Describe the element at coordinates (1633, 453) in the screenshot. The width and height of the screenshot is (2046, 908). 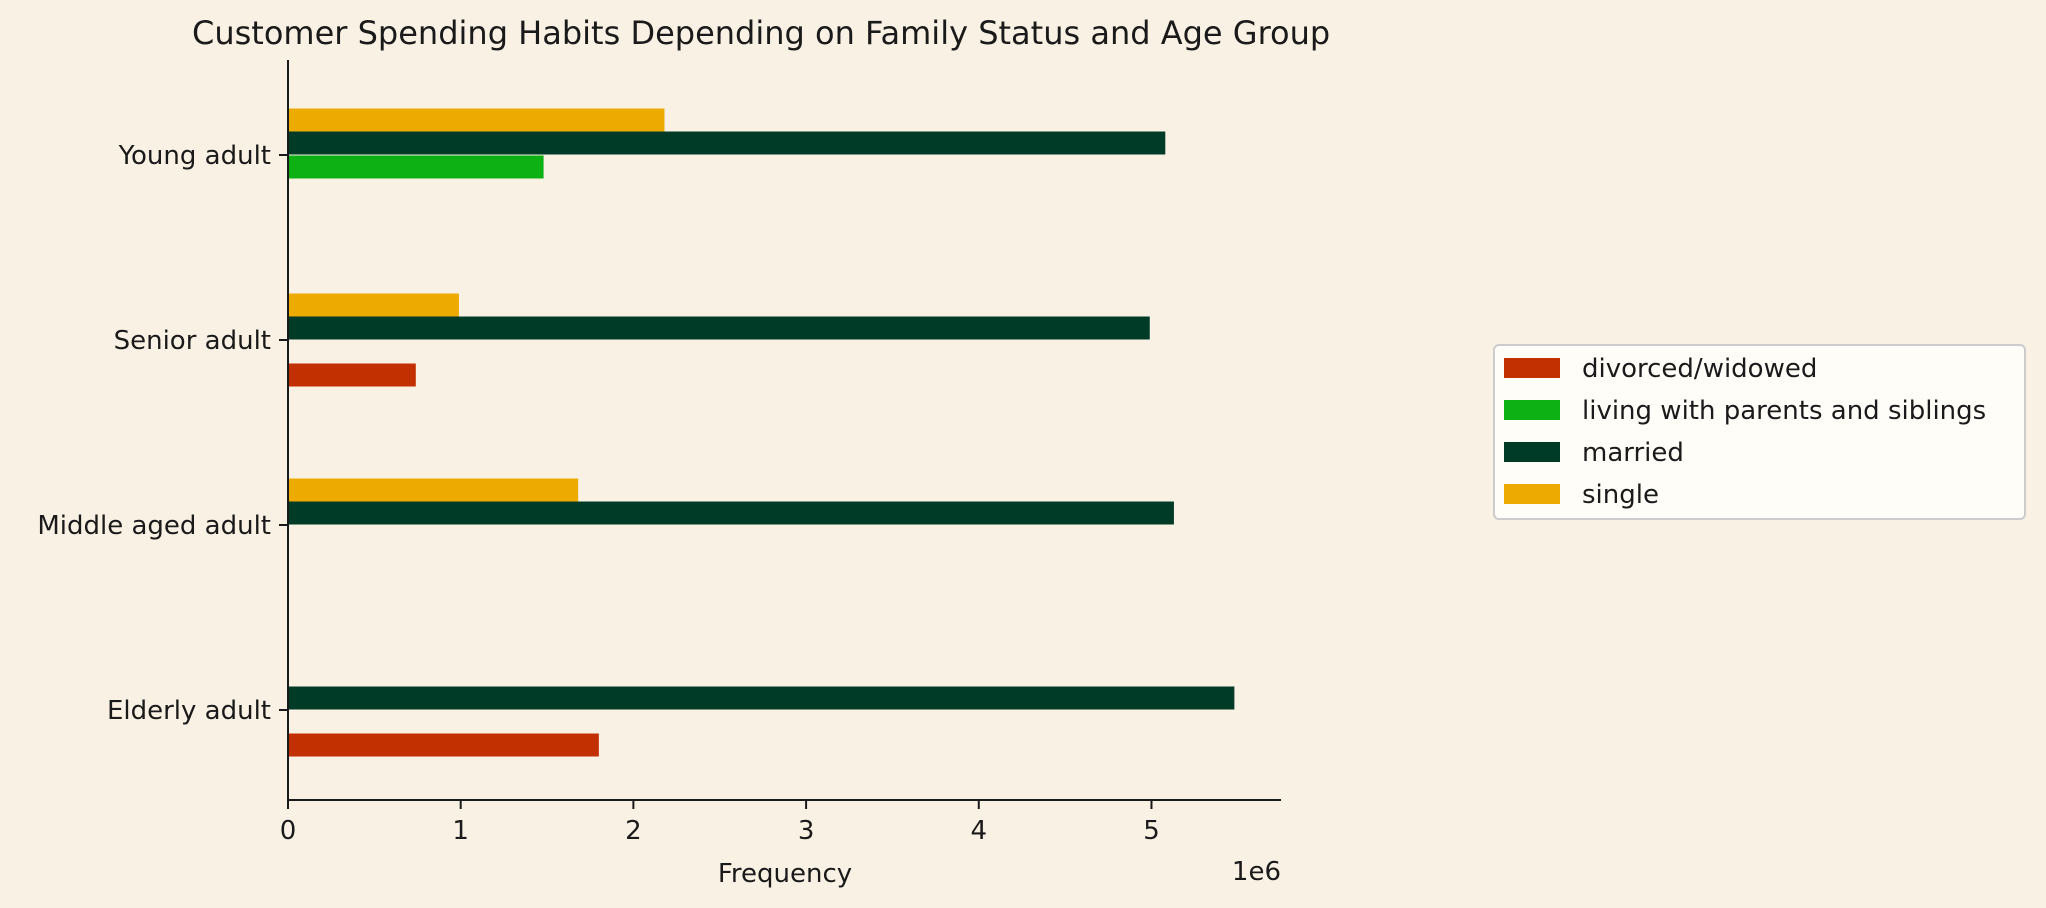
I see `legend-label: married` at that location.